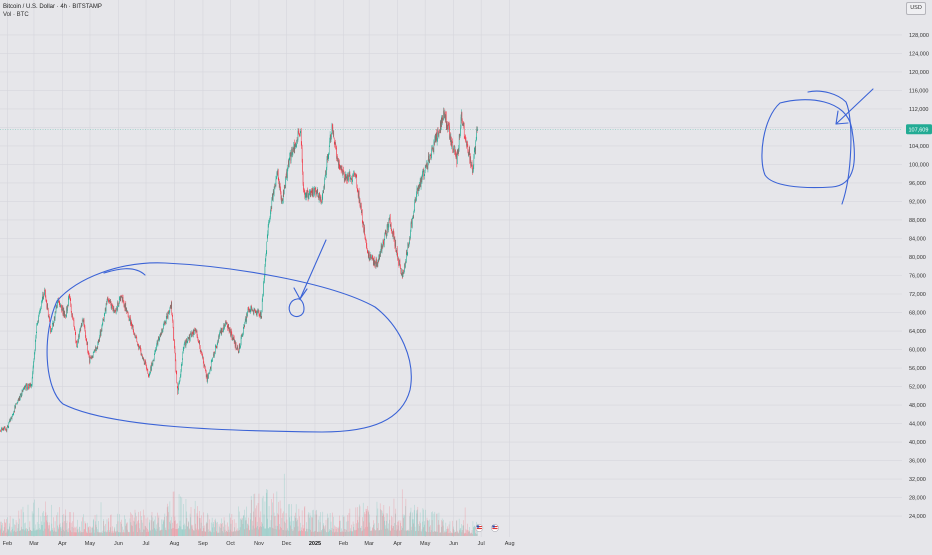 The height and width of the screenshot is (555, 932). I want to click on top-range-circle, so click(808, 144).